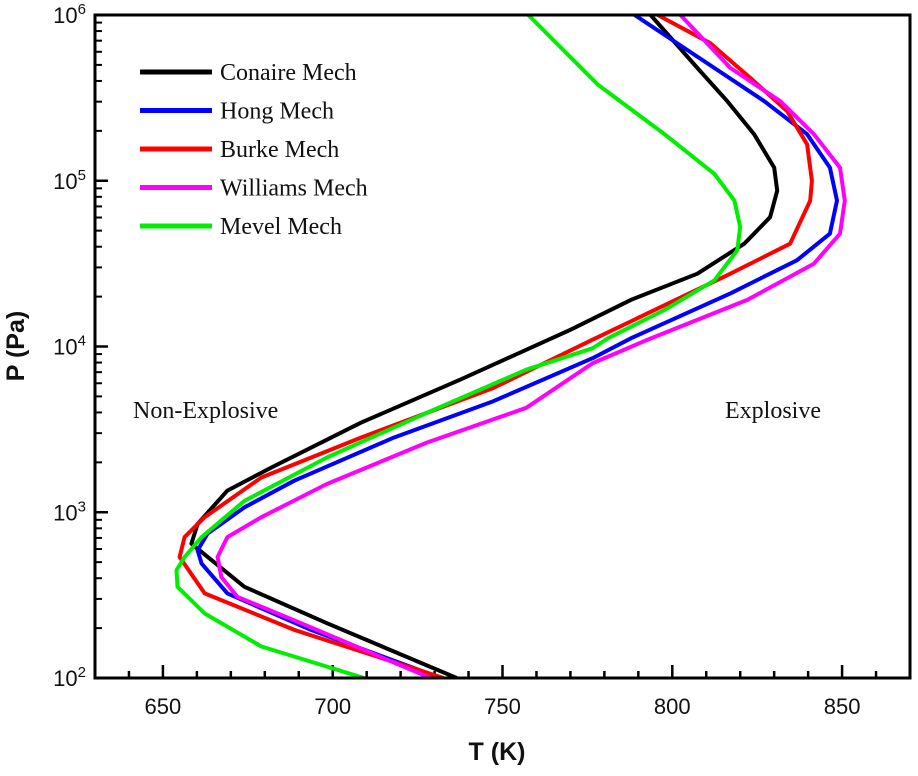  Describe the element at coordinates (69, 511) in the screenshot. I see `y-tick-label: 10³` at that location.